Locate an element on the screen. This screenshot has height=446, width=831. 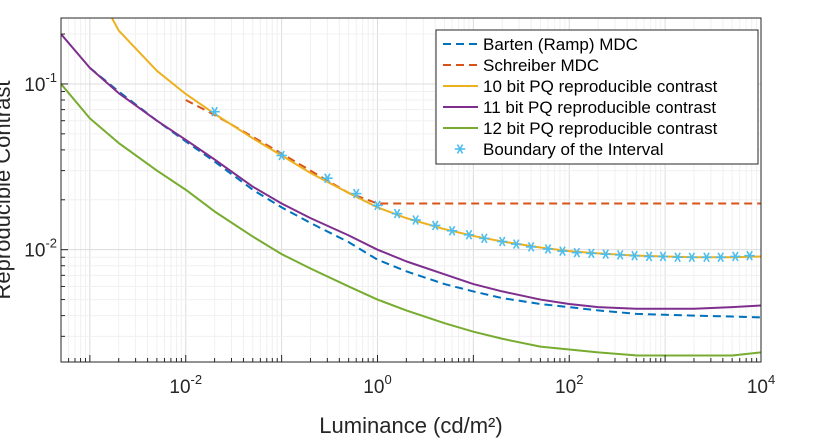
legend-item-boundary-of-the-interval: Boundary of the Interval is located at coordinates (559, 149).